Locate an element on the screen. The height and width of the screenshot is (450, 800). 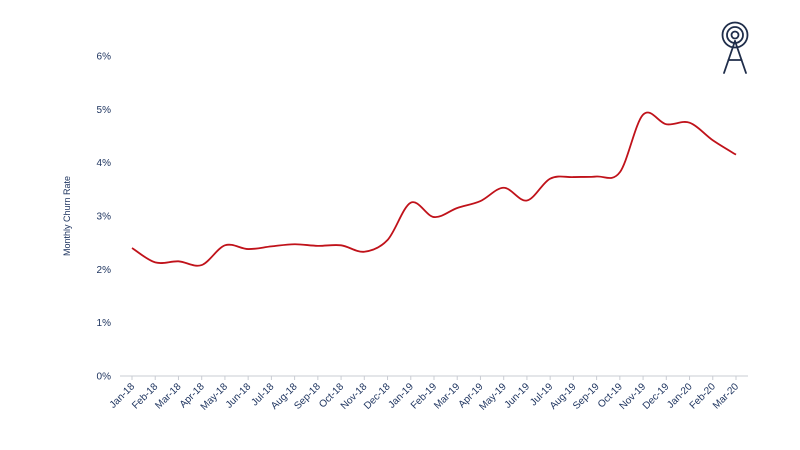
x-tick-label: Sep-19 is located at coordinates (586, 396).